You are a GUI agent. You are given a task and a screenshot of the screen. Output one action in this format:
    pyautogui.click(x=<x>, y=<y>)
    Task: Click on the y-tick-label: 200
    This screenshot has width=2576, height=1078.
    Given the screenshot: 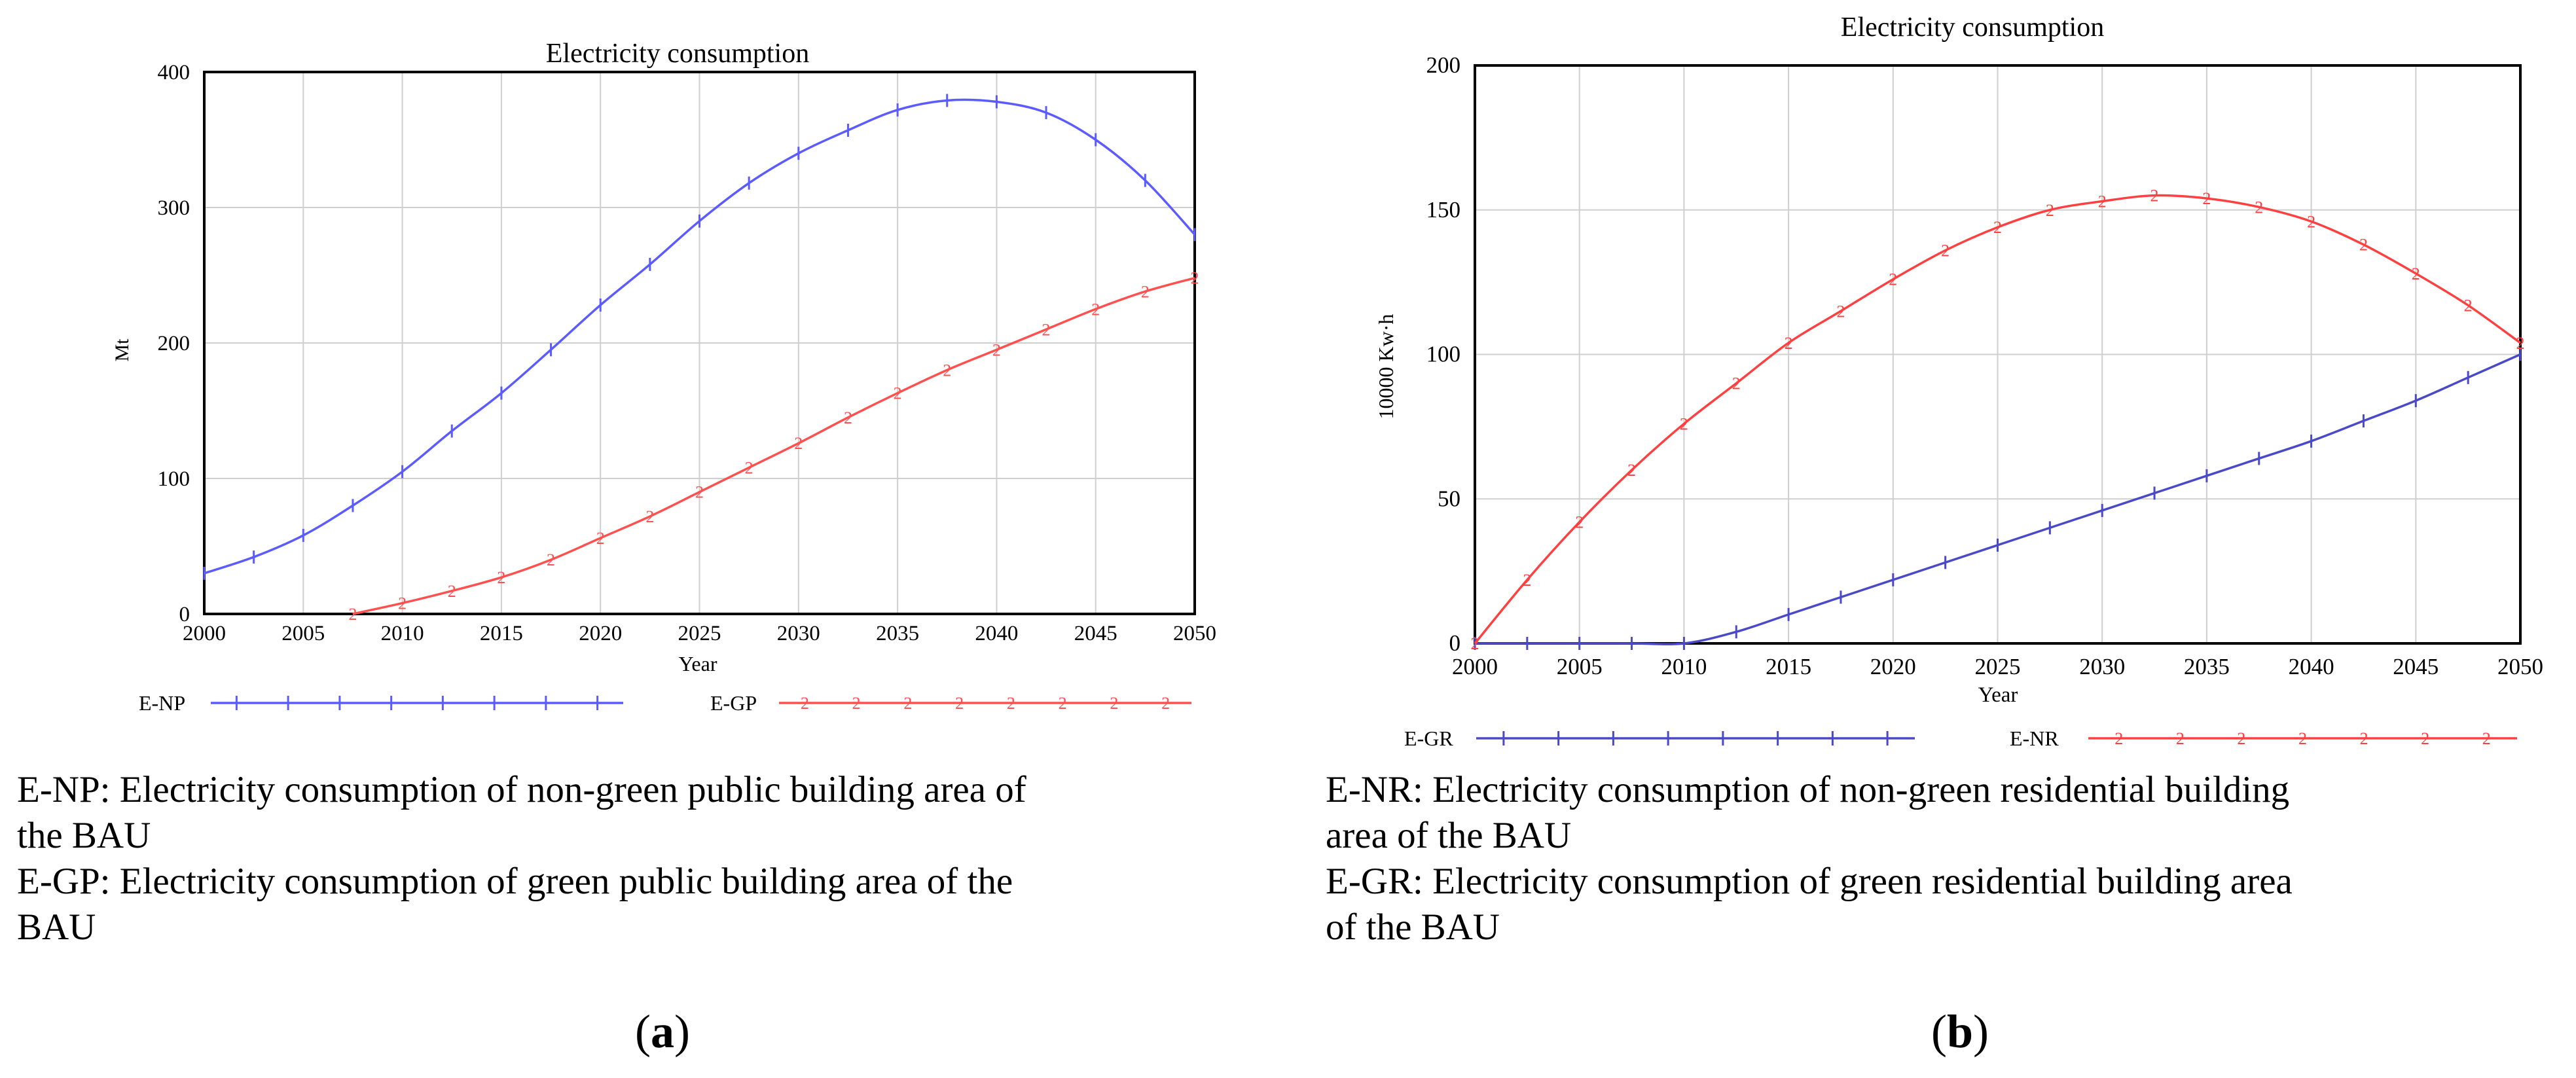 What is the action you would take?
    pyautogui.click(x=174, y=343)
    